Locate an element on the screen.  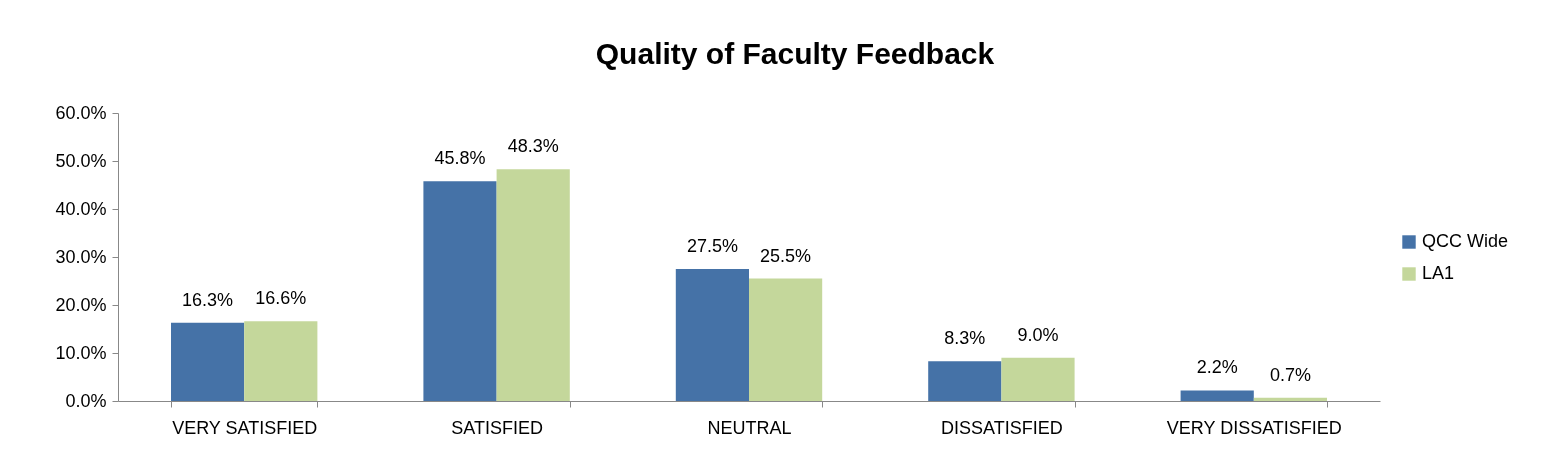
y-tick-label: 0.0% is located at coordinates (86, 400).